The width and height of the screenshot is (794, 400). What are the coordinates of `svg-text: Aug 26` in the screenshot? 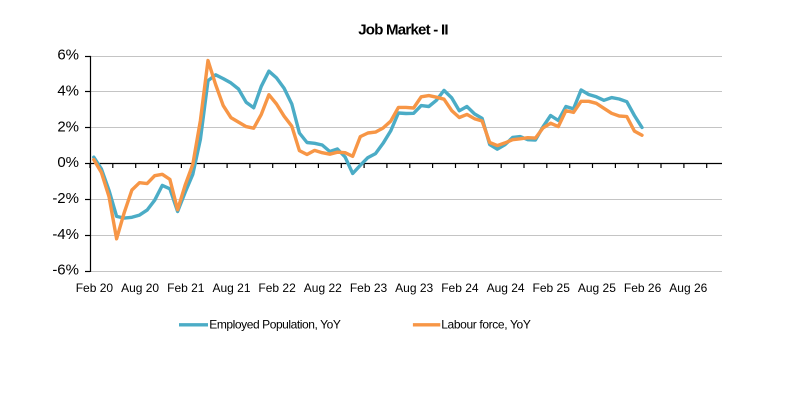 It's located at (688, 288).